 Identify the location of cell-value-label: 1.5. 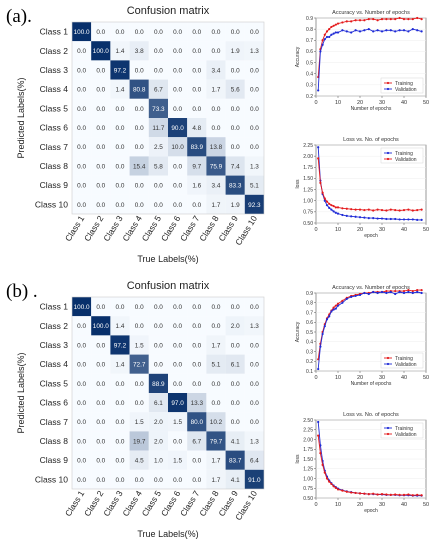
(177, 461).